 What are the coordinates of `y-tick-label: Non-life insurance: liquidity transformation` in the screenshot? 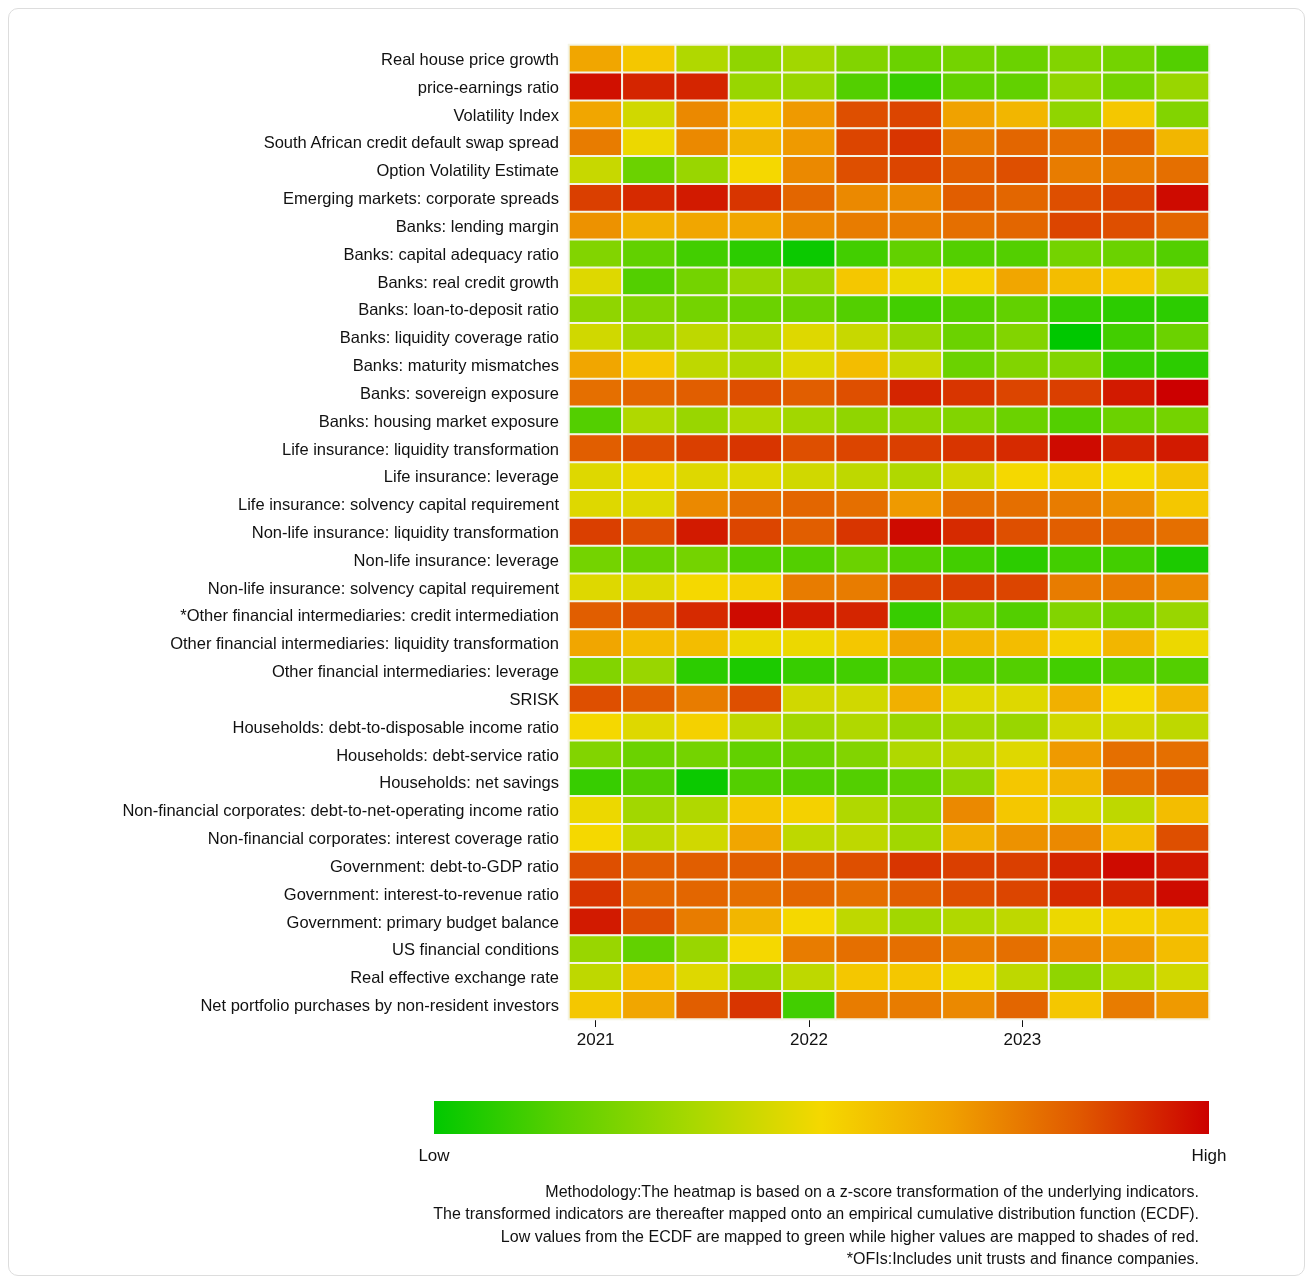 It's located at (405, 532).